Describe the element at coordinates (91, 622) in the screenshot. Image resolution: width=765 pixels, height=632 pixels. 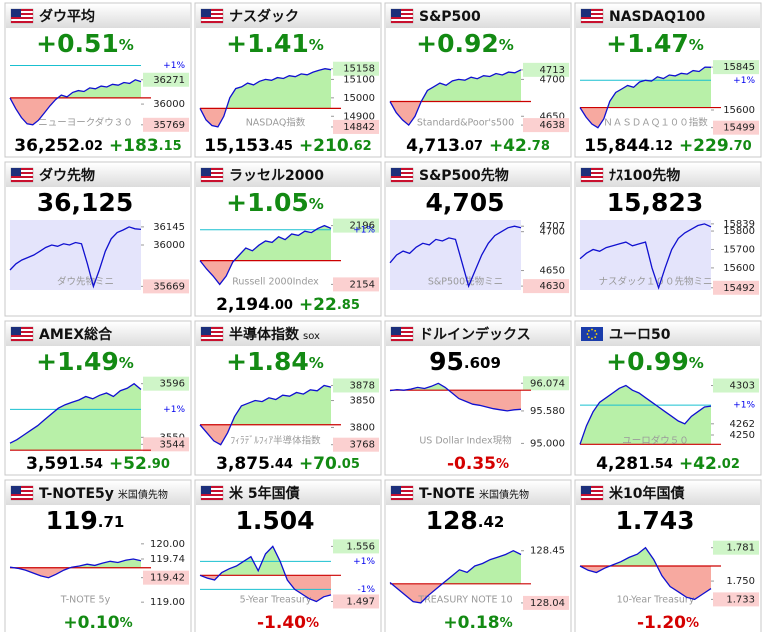
I see `footer-part: +0.10` at that location.